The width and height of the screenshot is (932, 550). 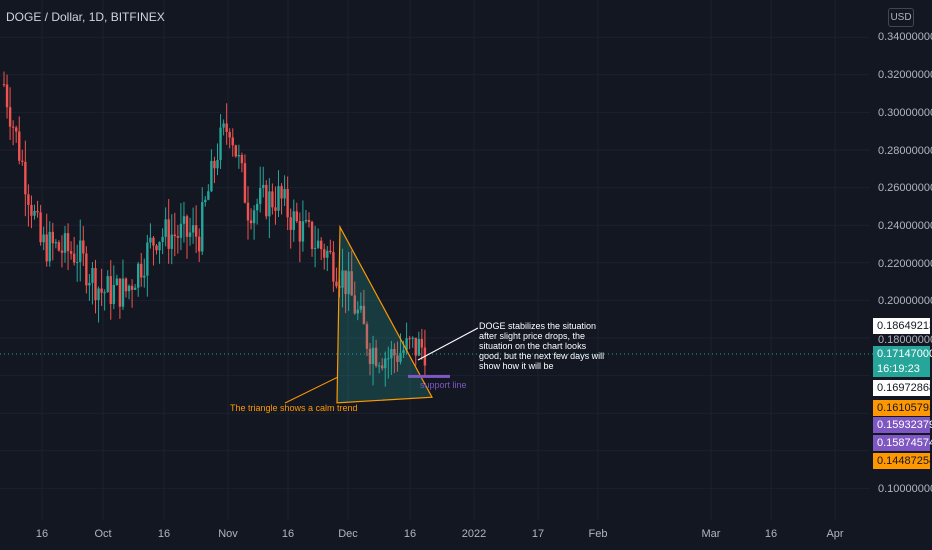 What do you see at coordinates (711, 534) in the screenshot?
I see `x-tick-label: Mar` at bounding box center [711, 534].